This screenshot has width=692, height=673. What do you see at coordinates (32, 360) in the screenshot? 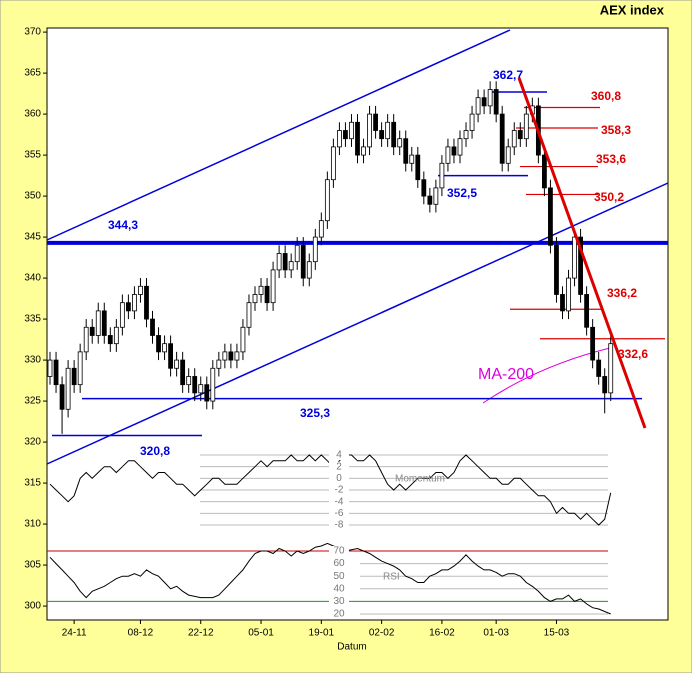
I see `y-tick-label: 330` at bounding box center [32, 360].